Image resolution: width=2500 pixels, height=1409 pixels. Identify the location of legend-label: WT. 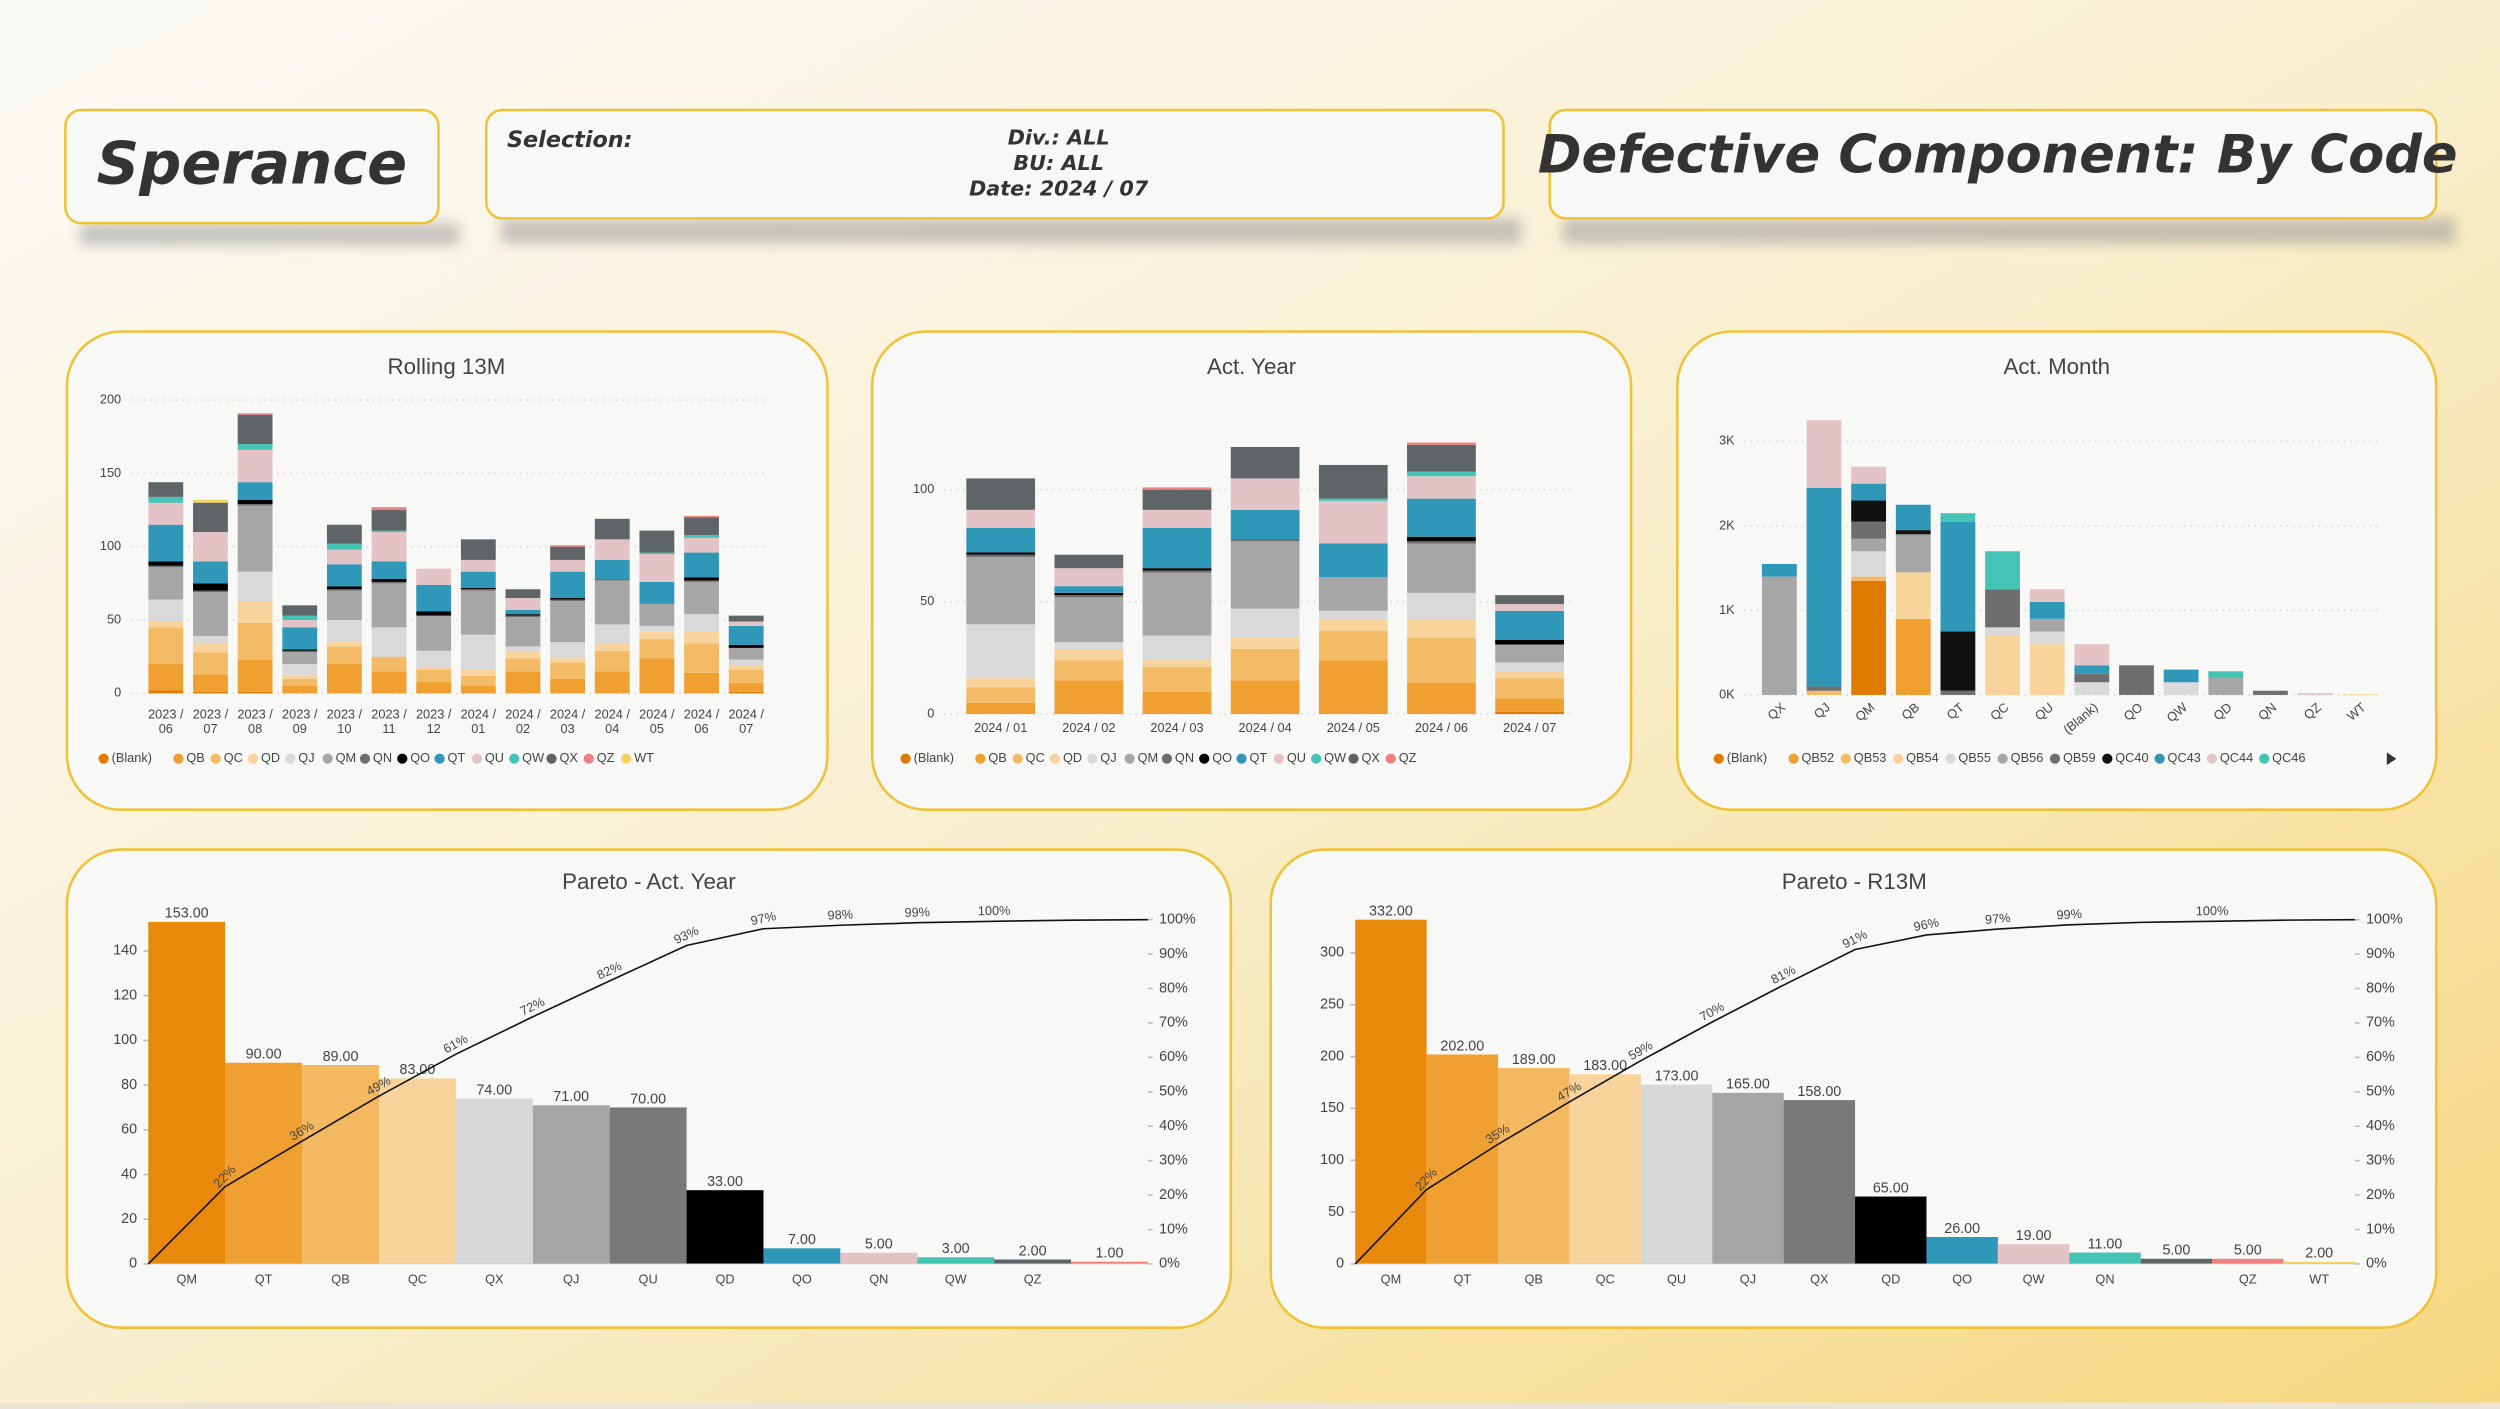
(644, 757).